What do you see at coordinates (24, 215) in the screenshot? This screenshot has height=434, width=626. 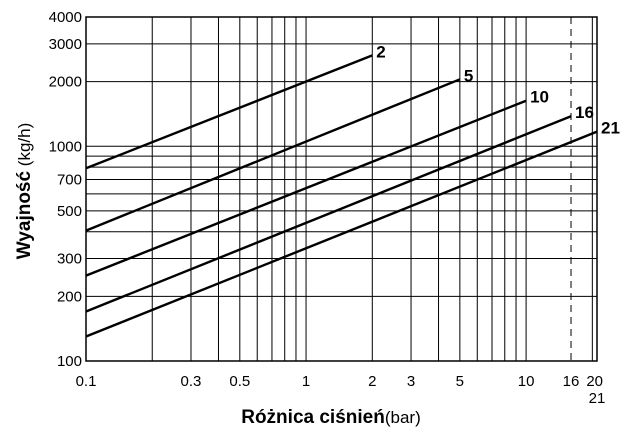 I see `y-axis-title-main: Wyajność` at bounding box center [24, 215].